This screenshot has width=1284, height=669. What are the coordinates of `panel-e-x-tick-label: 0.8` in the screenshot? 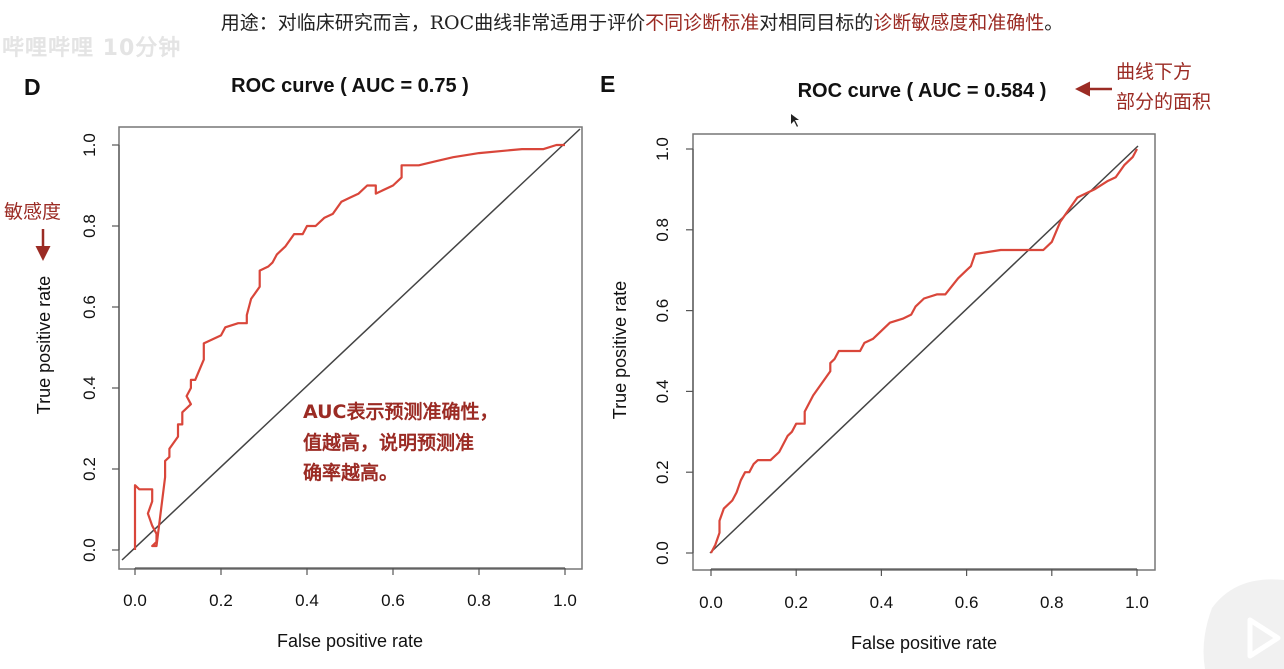 It's located at (1052, 602).